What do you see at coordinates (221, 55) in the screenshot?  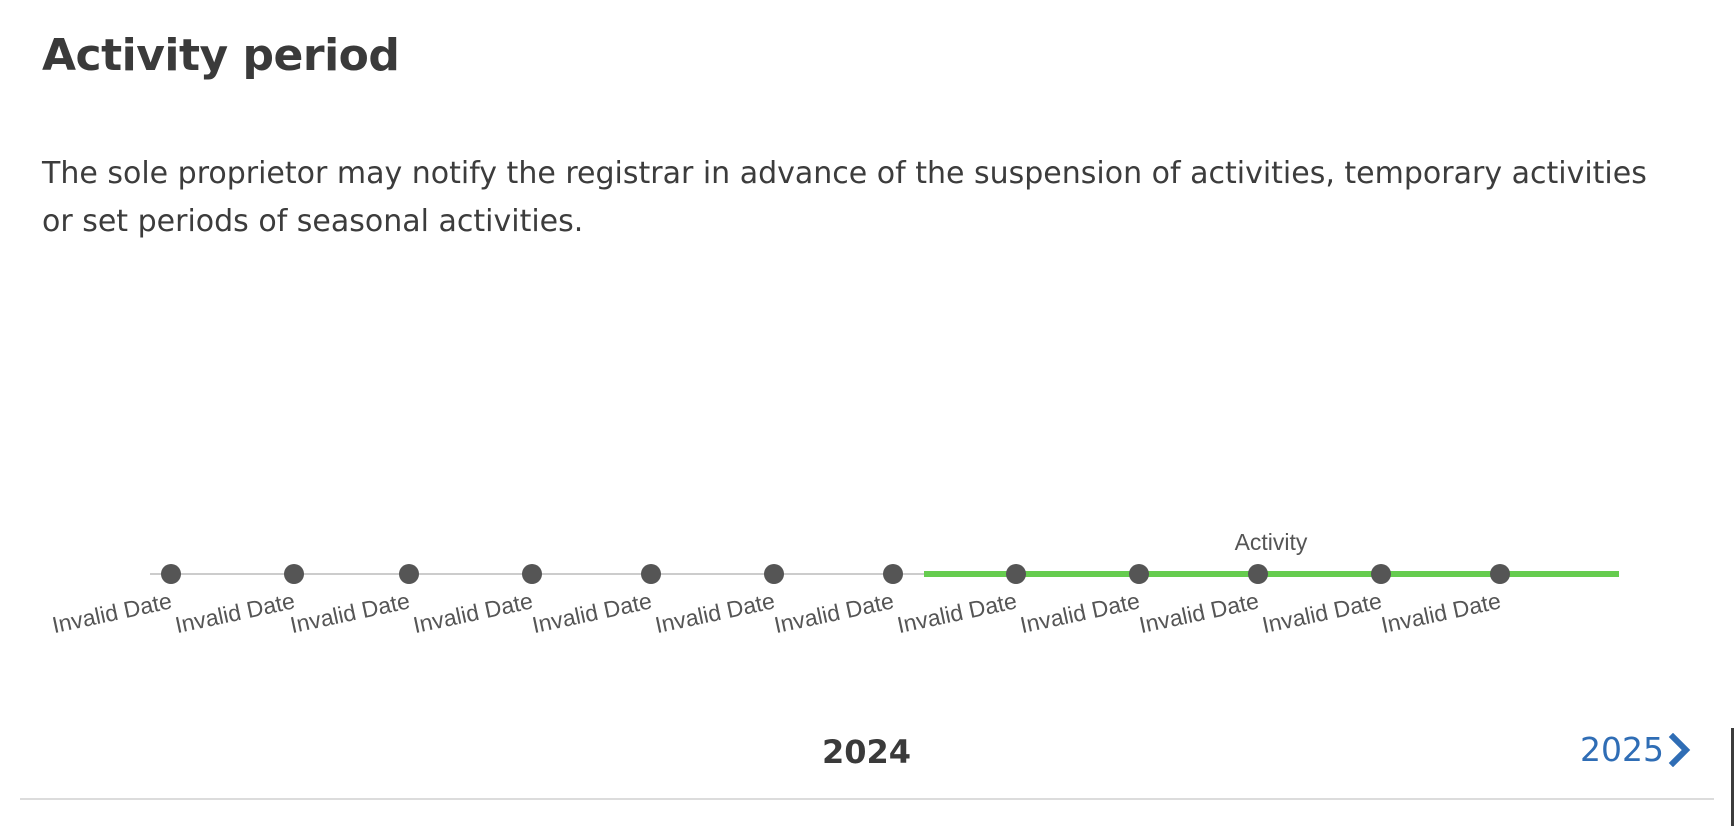 I see `page-title: Activity period` at bounding box center [221, 55].